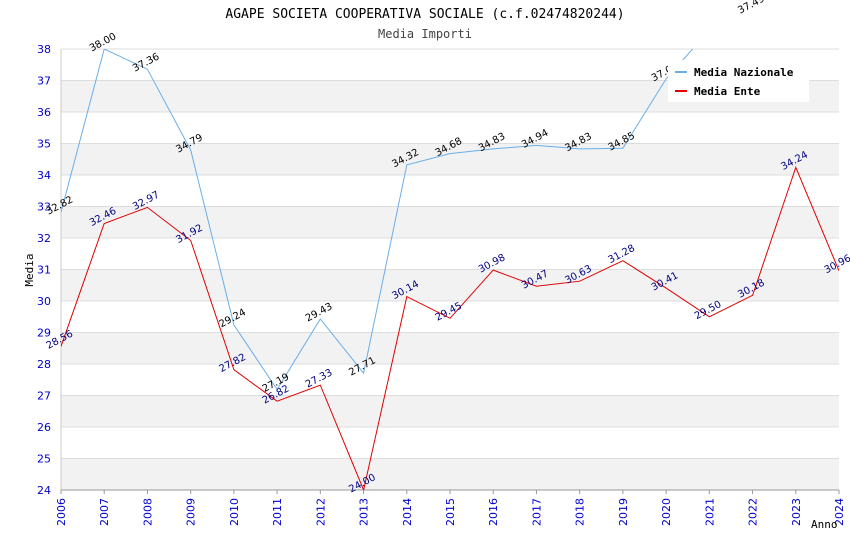  Describe the element at coordinates (744, 72) in the screenshot. I see `legend-label: Media Nazionale` at that location.